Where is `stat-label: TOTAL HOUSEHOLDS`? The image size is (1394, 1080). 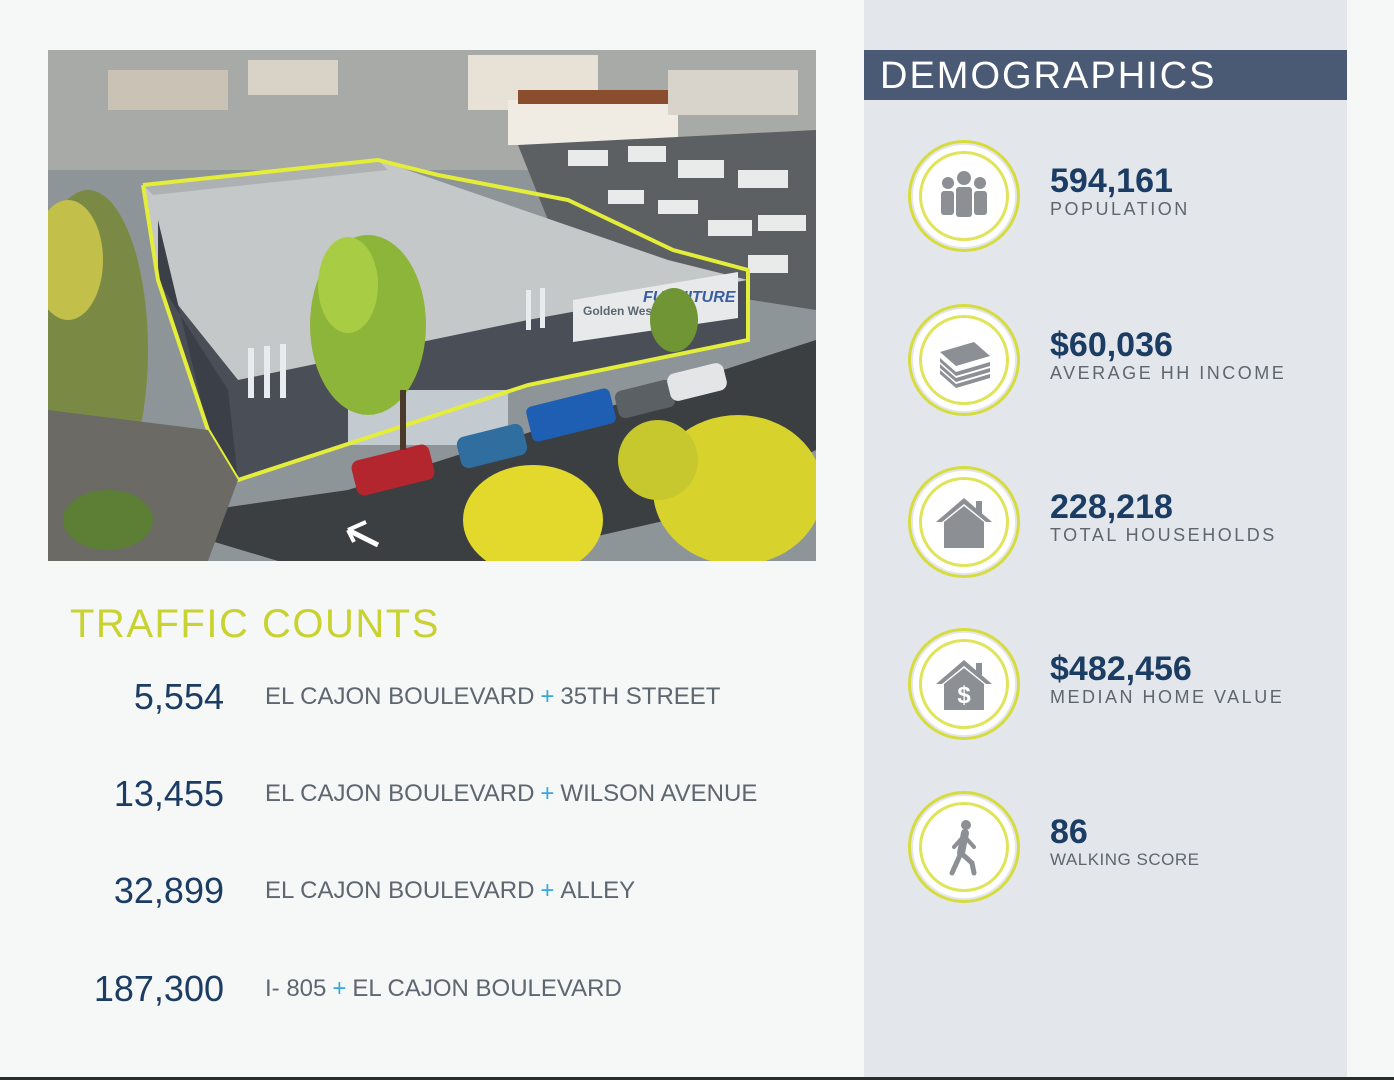
stat-label: TOTAL HOUSEHOLDS is located at coordinates (1163, 535).